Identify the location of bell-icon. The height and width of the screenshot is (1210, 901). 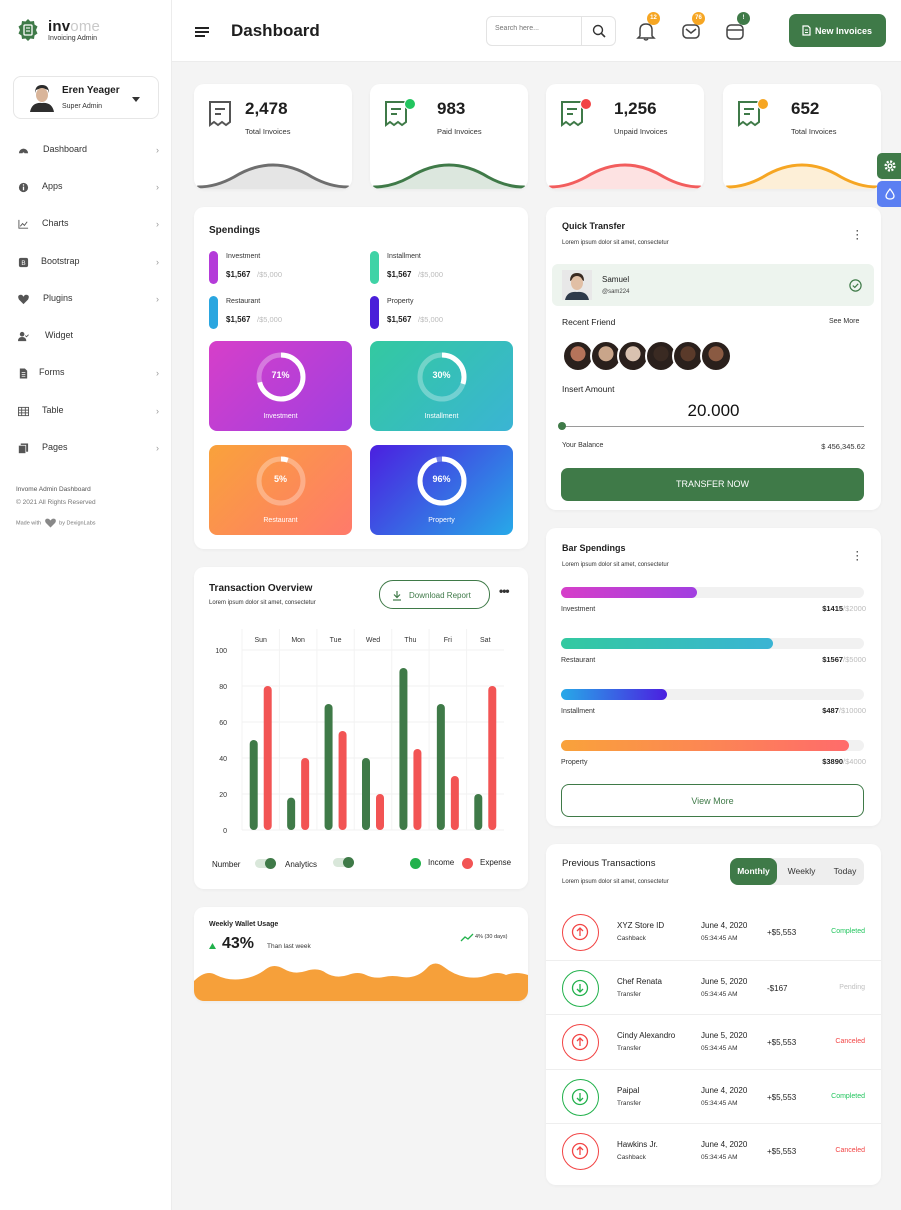
(646, 31).